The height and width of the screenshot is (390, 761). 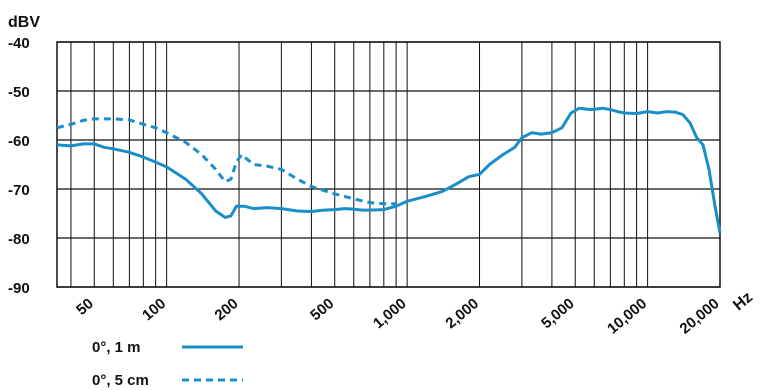 I want to click on x-tick-label: 2,000, so click(x=462, y=313).